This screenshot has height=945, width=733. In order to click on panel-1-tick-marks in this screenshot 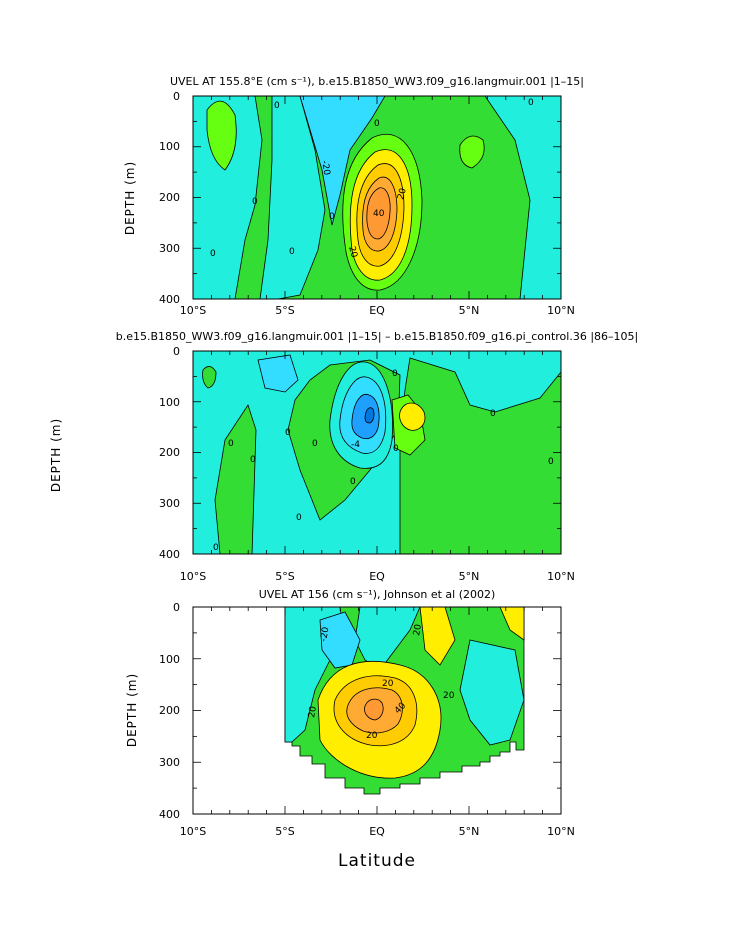, I will do `click(377, 197)`.